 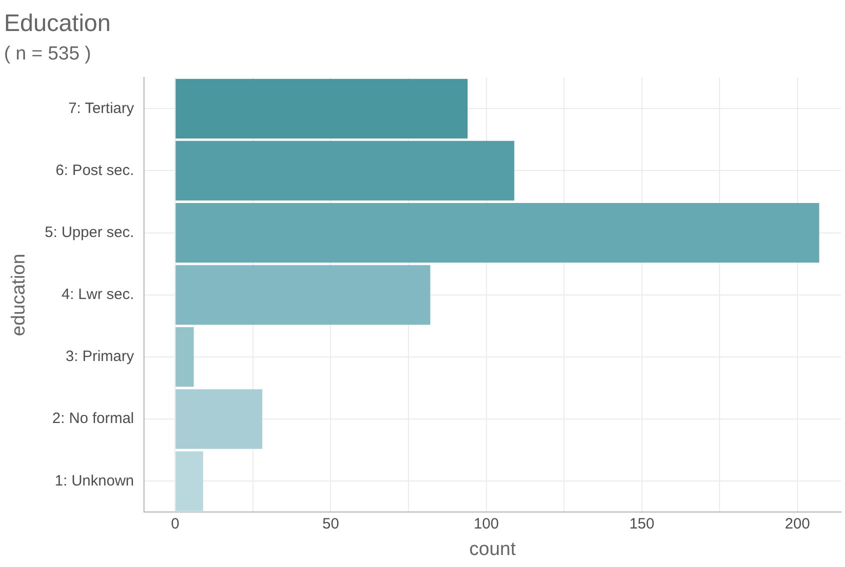 I want to click on x-tick-label: 200, so click(x=797, y=523).